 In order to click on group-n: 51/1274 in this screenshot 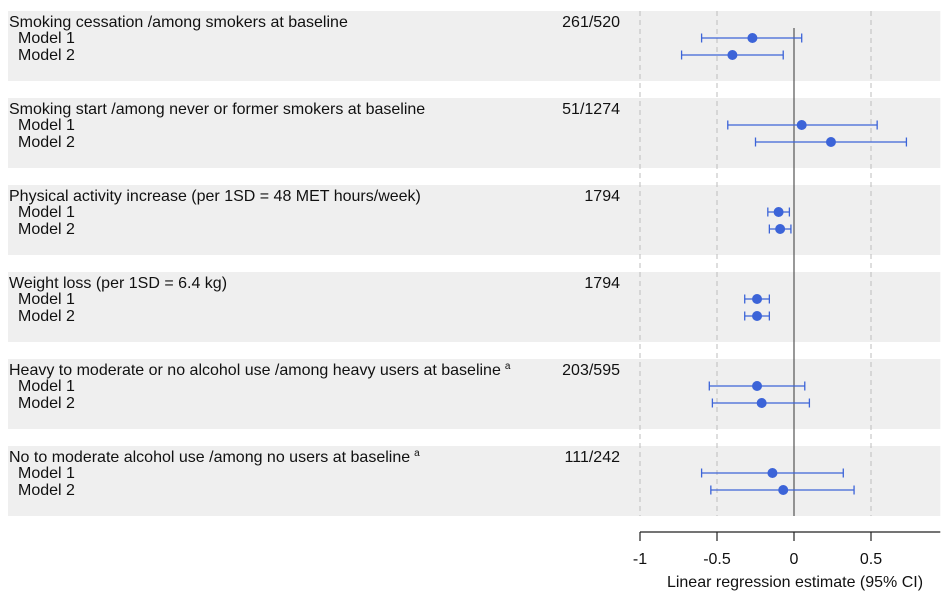, I will do `click(591, 109)`.